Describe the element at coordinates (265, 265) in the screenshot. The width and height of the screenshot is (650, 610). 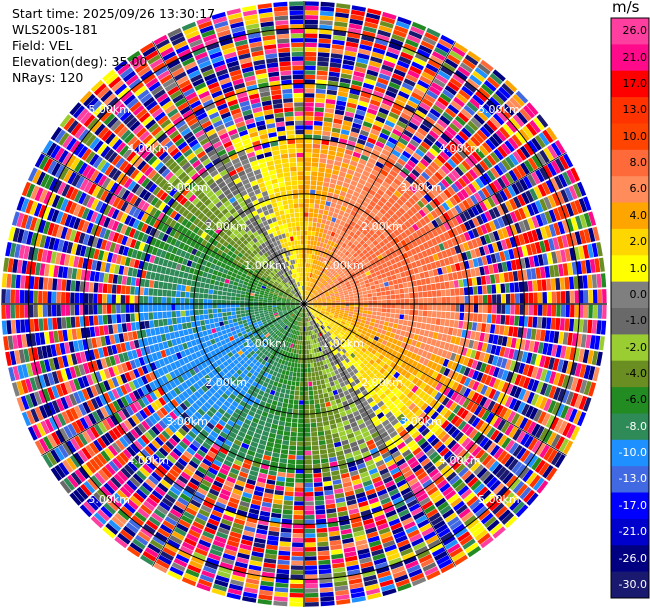
I see `ring-label: 1.00km` at that location.